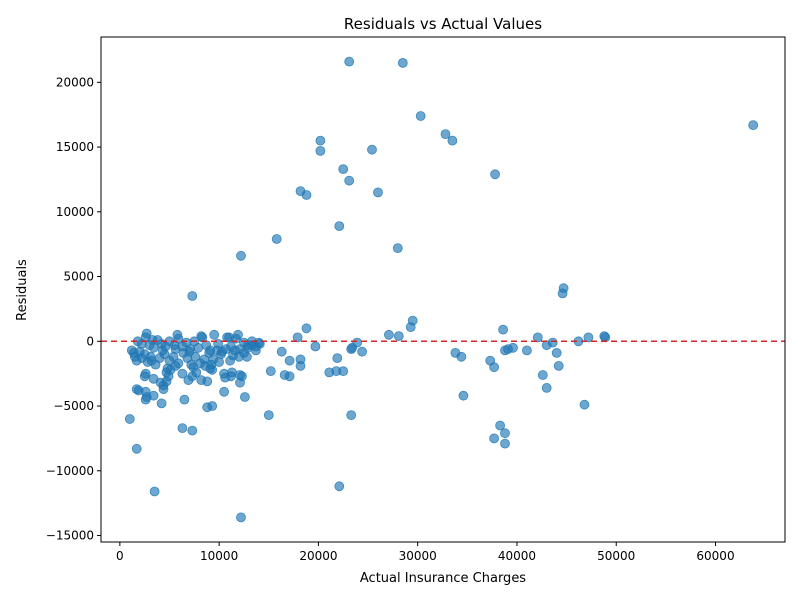 Image resolution: width=800 pixels, height=600 pixels. What do you see at coordinates (425, 552) in the screenshot?
I see `x-axis: 0 10000 20000 30000 40000 50000 60000` at bounding box center [425, 552].